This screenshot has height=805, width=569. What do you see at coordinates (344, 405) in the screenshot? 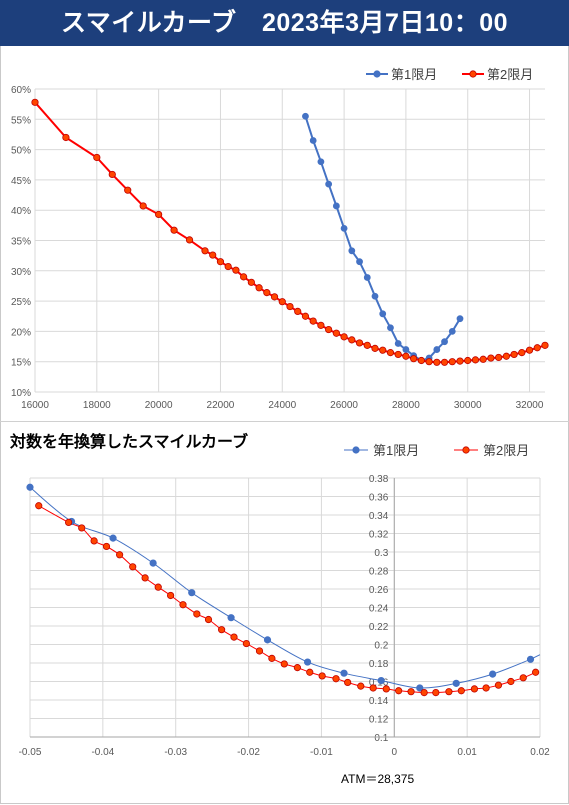
I see `x-tick-label: 26000` at bounding box center [344, 405].